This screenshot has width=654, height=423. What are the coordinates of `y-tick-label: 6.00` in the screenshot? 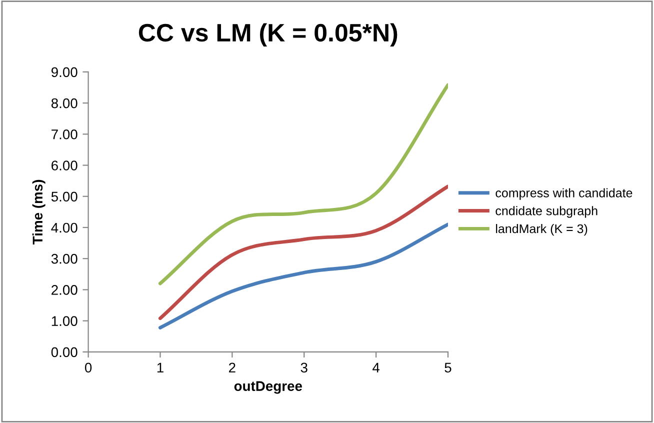 It's located at (65, 165).